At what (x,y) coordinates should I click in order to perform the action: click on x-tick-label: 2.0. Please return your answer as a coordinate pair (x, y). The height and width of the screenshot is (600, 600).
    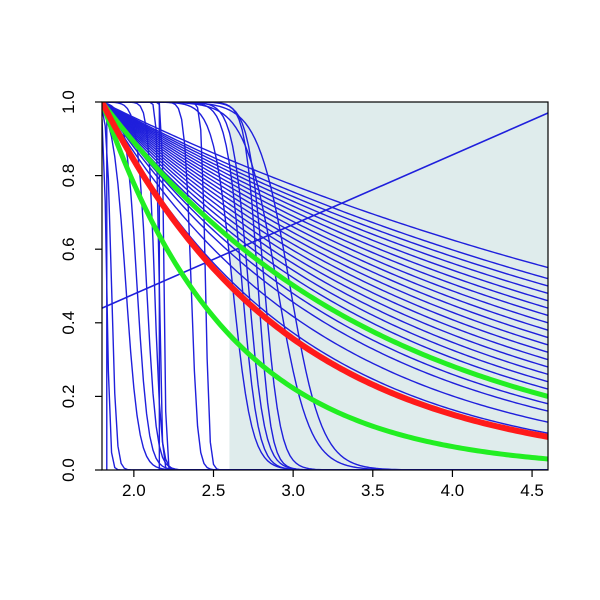
    Looking at the image, I should click on (134, 490).